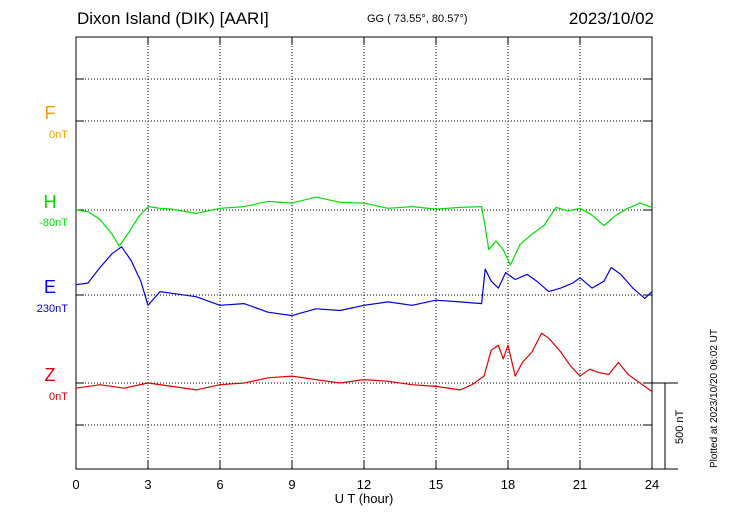 The image size is (730, 520). Describe the element at coordinates (680, 426) in the screenshot. I see `scale-bar-label: 500 nT` at that location.